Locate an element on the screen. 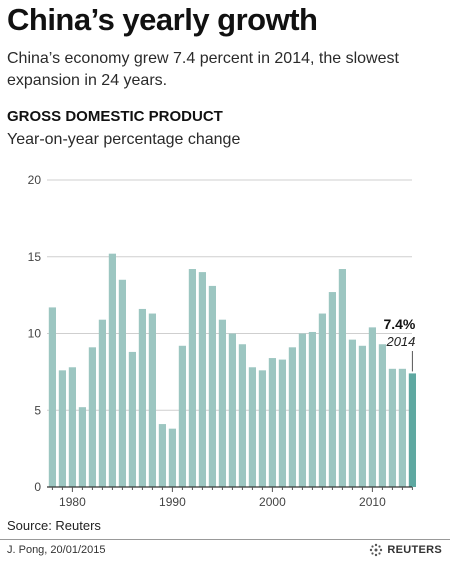  bar-2009 is located at coordinates (362, 416).